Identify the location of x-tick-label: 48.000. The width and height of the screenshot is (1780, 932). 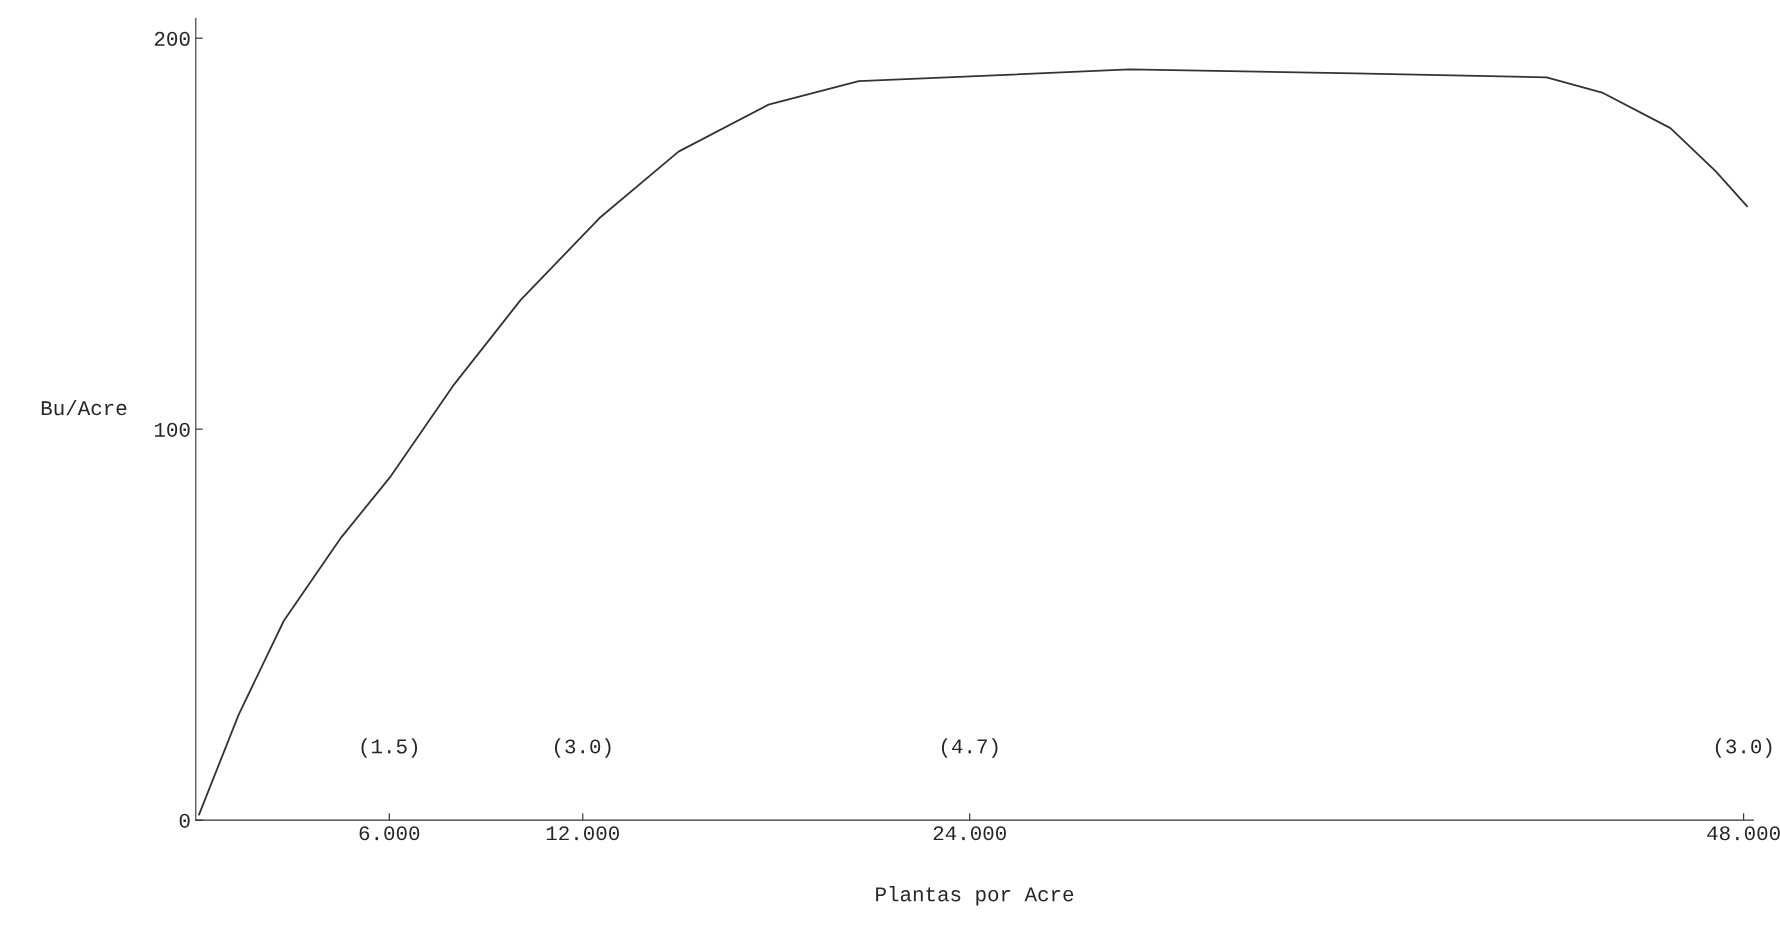
(1743, 833).